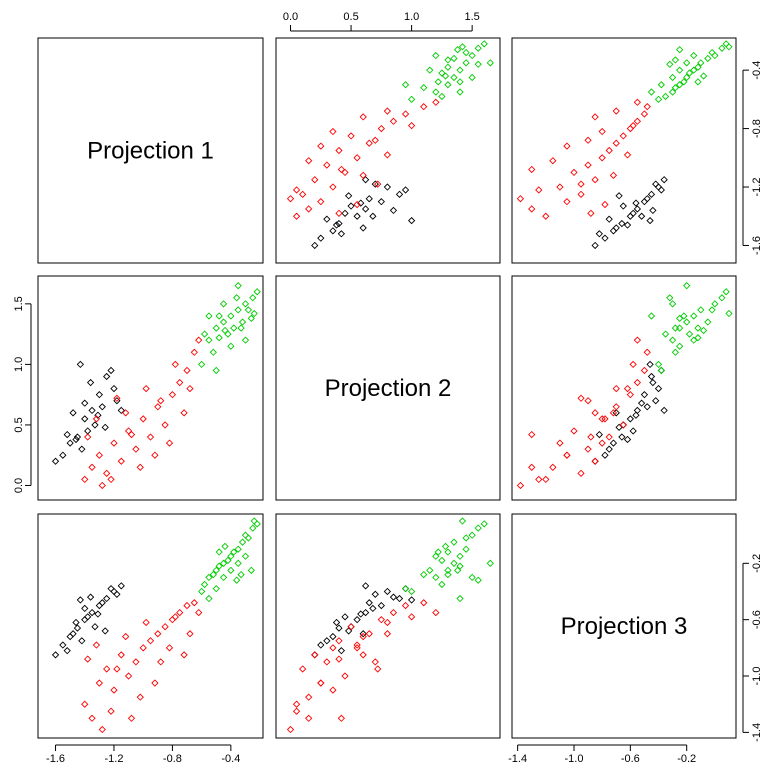 The image size is (773, 773). Describe the element at coordinates (757, 619) in the screenshot. I see `y-tick-label: -0.6` at that location.